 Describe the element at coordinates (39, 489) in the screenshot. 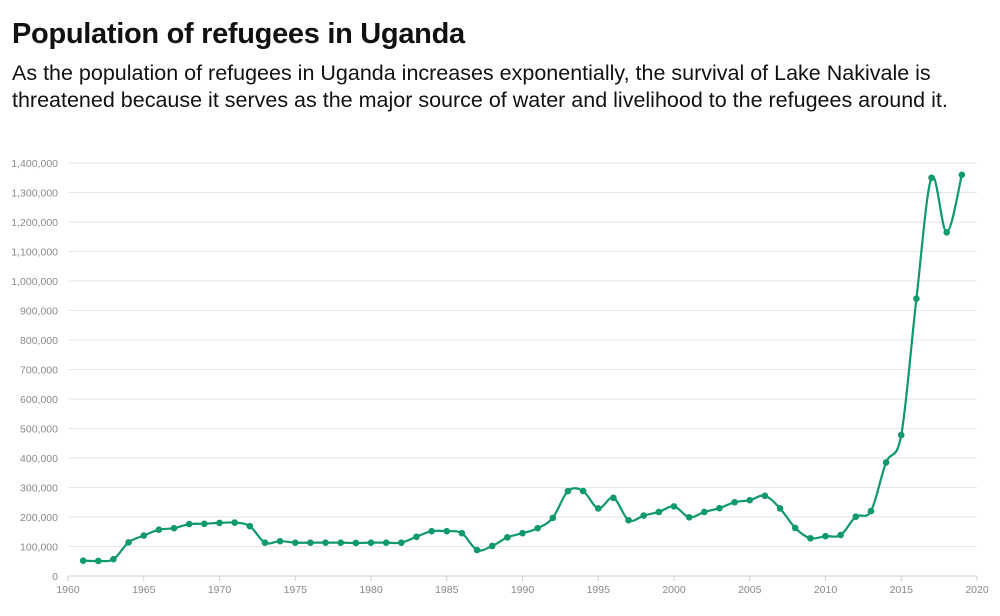

I see `y-tick-label: 300,000` at that location.